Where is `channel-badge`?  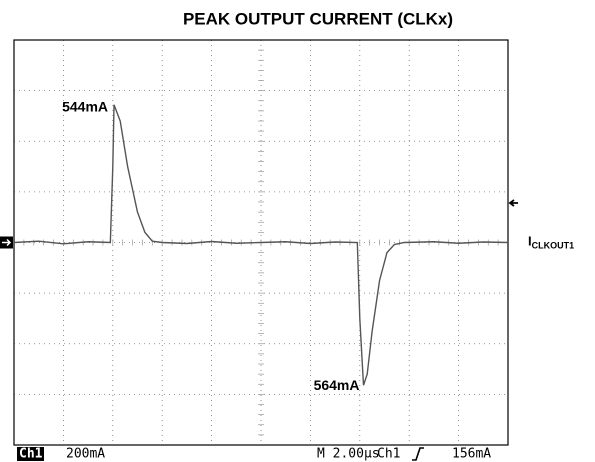
channel-badge is located at coordinates (30, 454).